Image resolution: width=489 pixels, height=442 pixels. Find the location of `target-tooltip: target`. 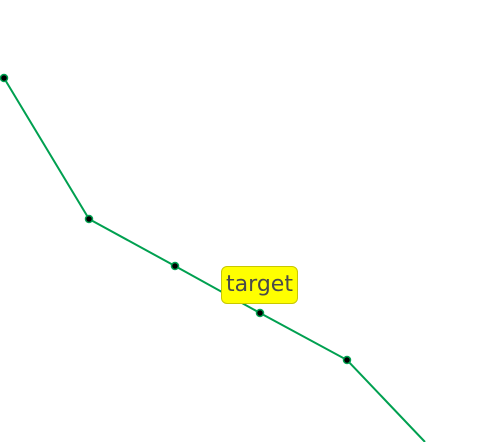

target-tooltip: target is located at coordinates (259, 285).